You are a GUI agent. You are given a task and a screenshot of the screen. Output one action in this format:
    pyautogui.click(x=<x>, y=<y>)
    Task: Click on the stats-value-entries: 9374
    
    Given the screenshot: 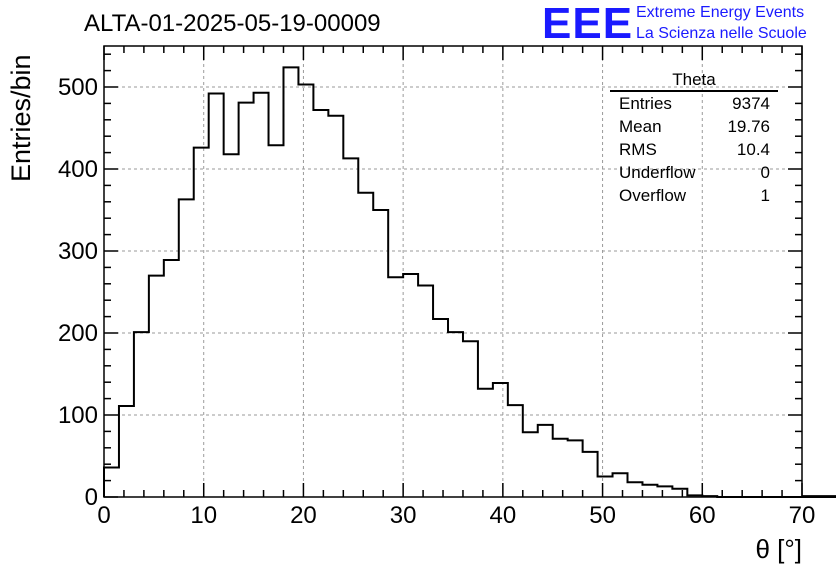 What is the action you would take?
    pyautogui.click(x=751, y=103)
    